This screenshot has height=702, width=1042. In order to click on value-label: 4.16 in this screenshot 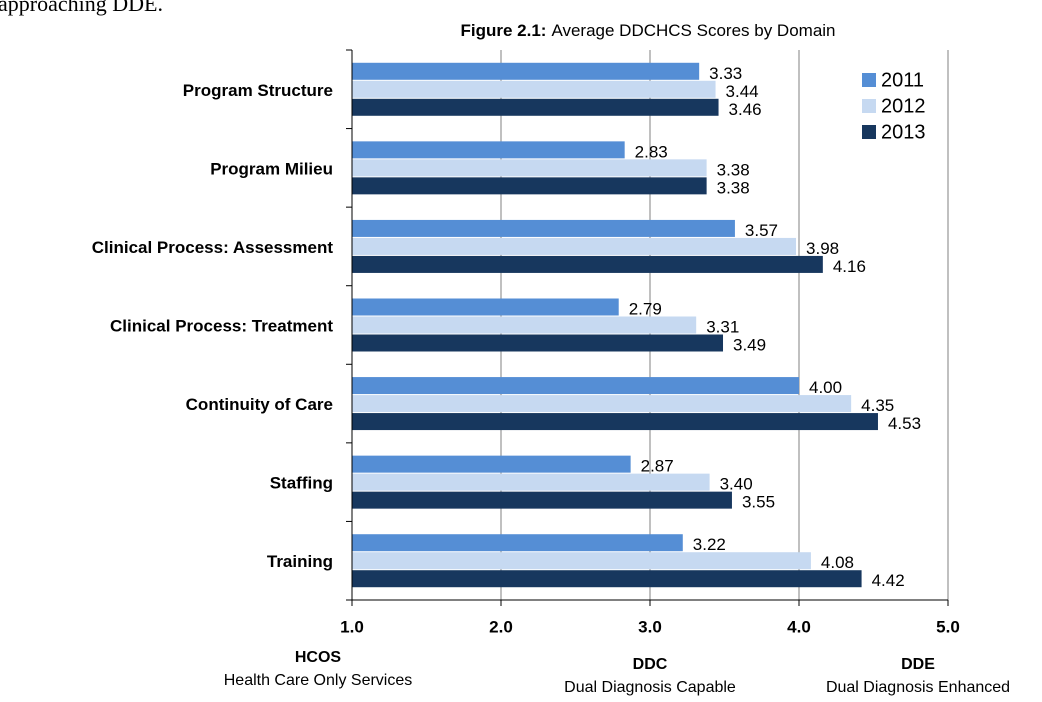, I will do `click(849, 266)`.